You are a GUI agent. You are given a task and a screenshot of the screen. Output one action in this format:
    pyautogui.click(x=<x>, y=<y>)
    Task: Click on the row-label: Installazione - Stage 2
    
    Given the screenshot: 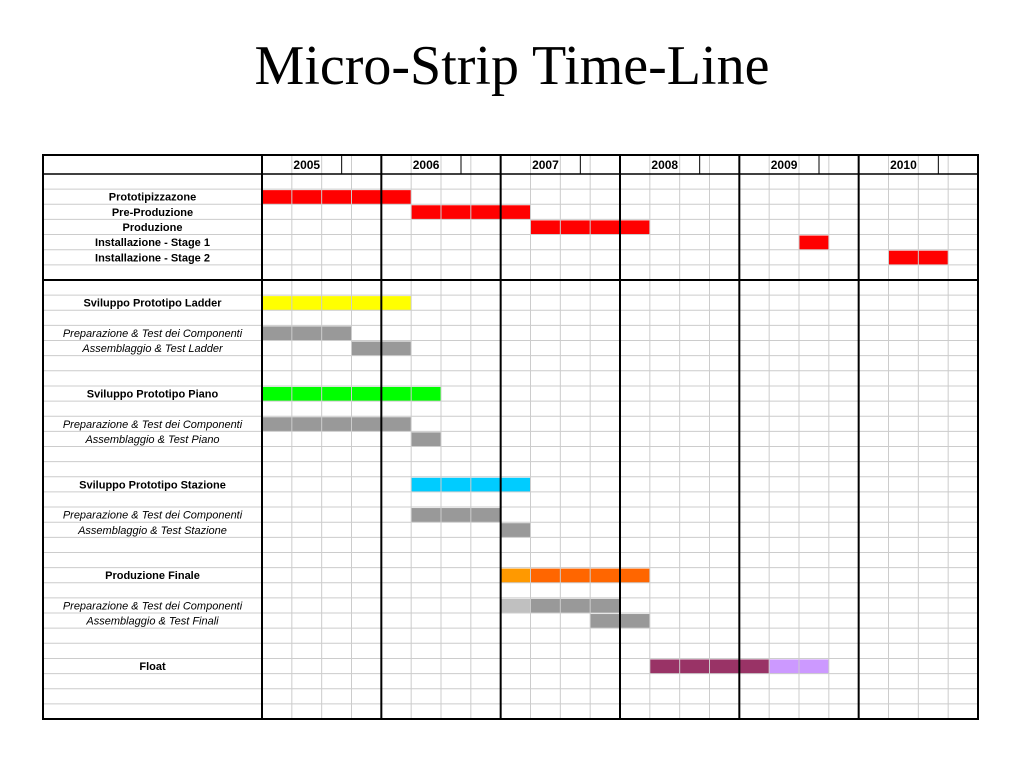 What is the action you would take?
    pyautogui.click(x=152, y=258)
    